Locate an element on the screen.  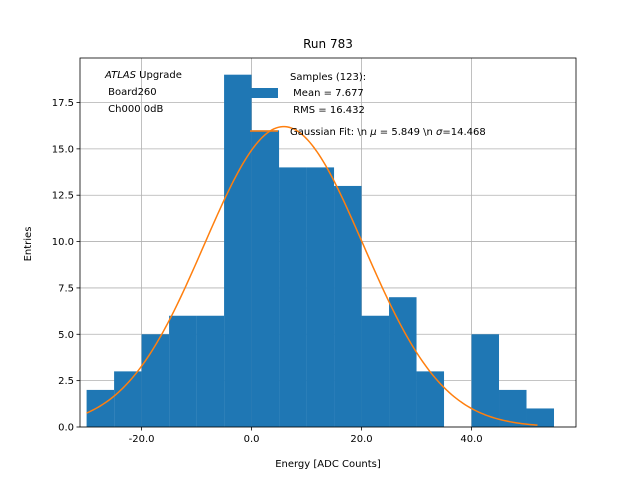
x-axis-label: Energy [ADC Counts] is located at coordinates (328, 464).